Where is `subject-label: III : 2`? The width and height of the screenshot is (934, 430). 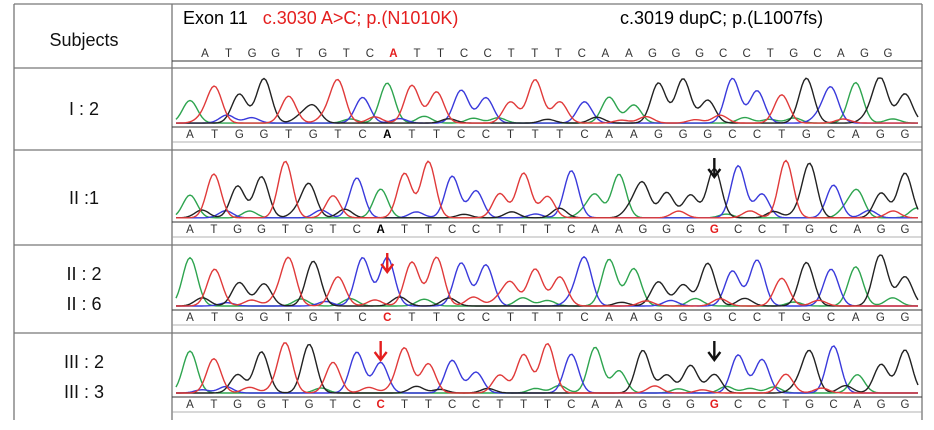
subject-label: III : 2 is located at coordinates (84, 361).